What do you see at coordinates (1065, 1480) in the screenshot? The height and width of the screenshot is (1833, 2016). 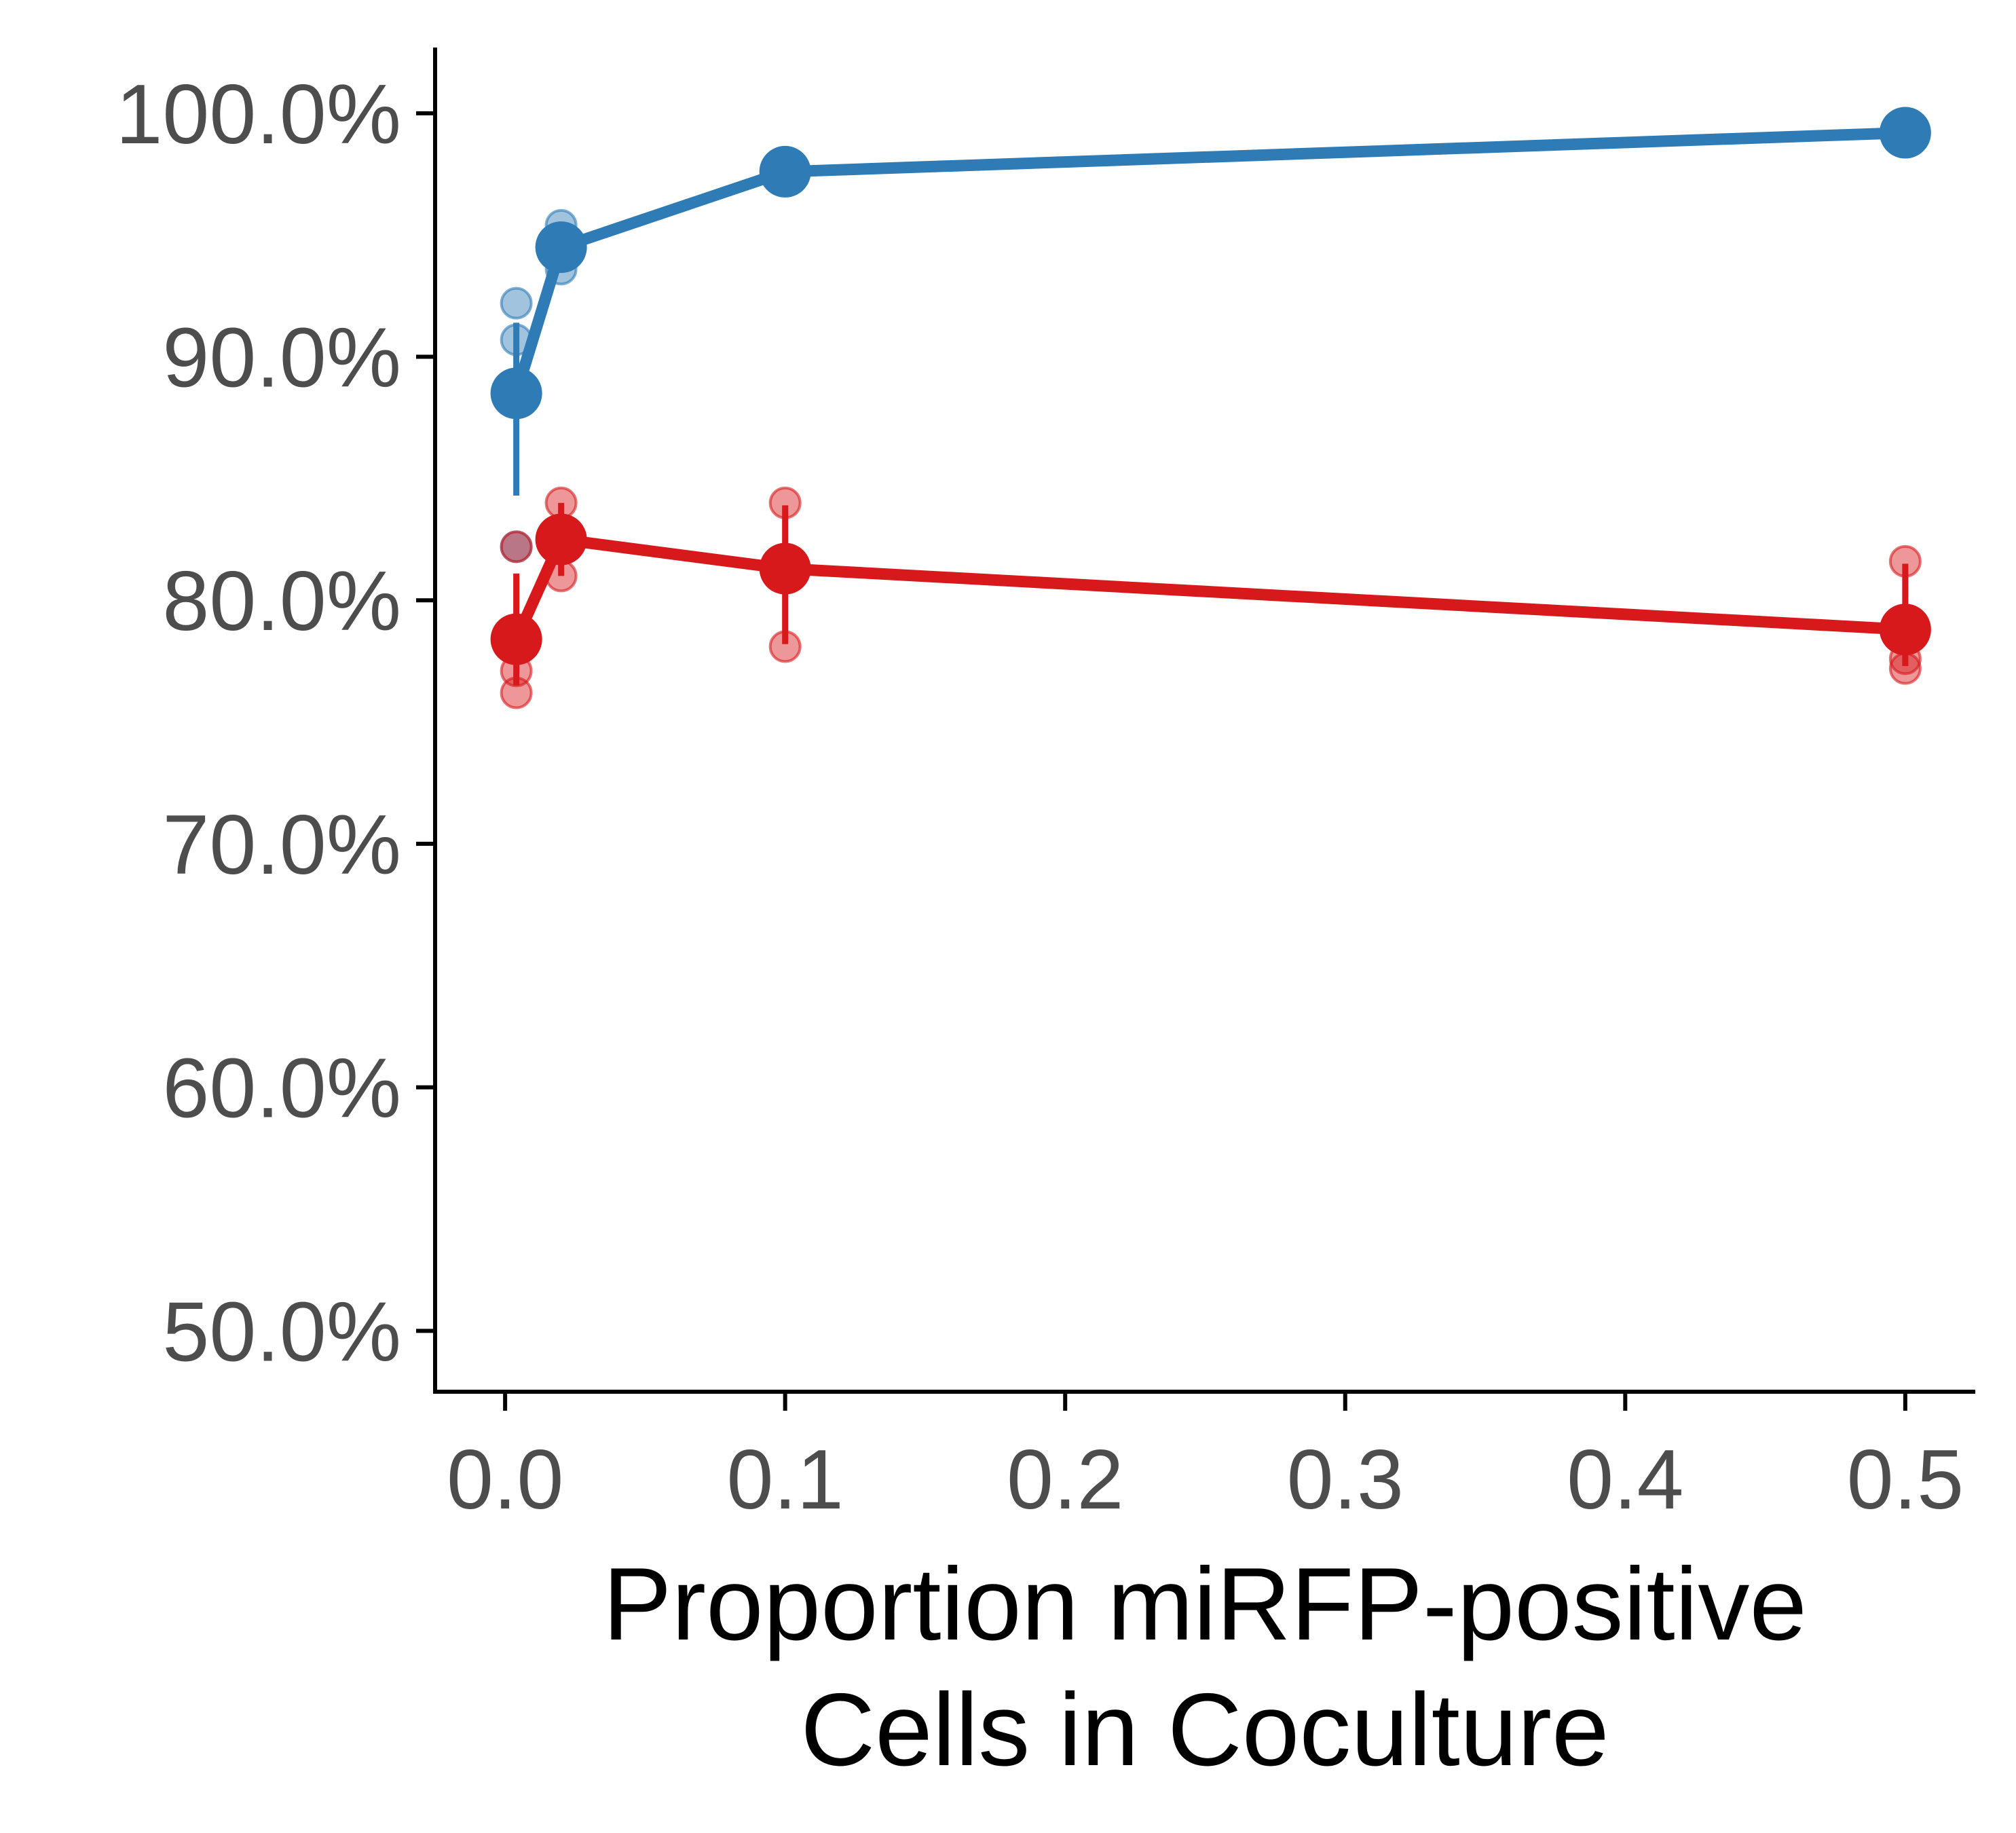 I see `x-tick-label-2: 0.2` at bounding box center [1065, 1480].